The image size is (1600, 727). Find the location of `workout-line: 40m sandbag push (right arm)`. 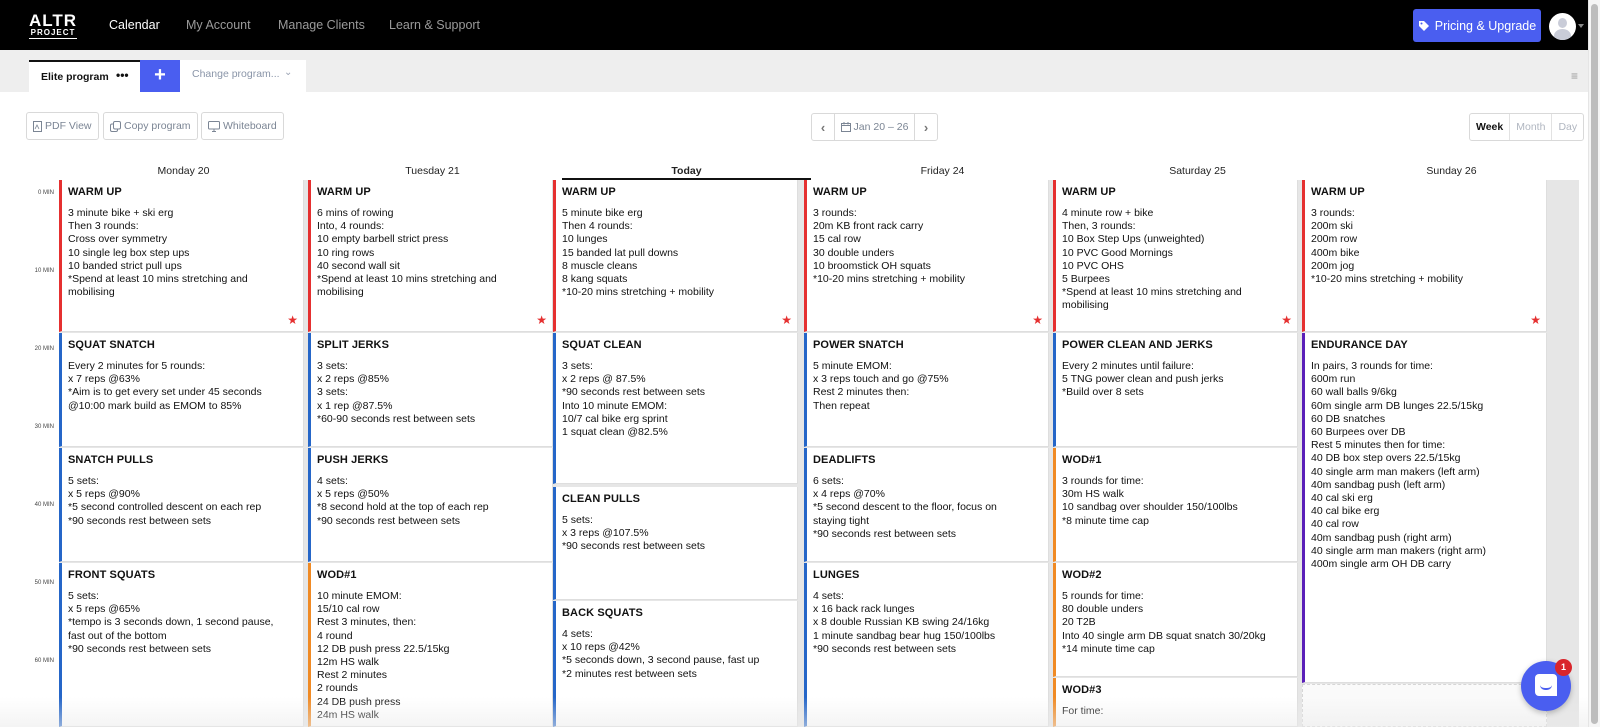

workout-line: 40m sandbag push (right arm) is located at coordinates (1381, 537).